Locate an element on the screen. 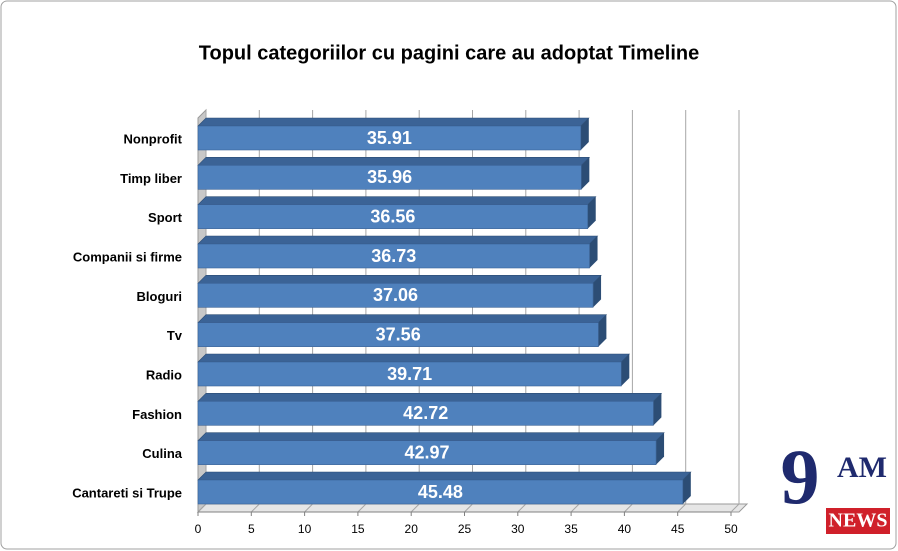  value-label: 36.56 is located at coordinates (392, 216).